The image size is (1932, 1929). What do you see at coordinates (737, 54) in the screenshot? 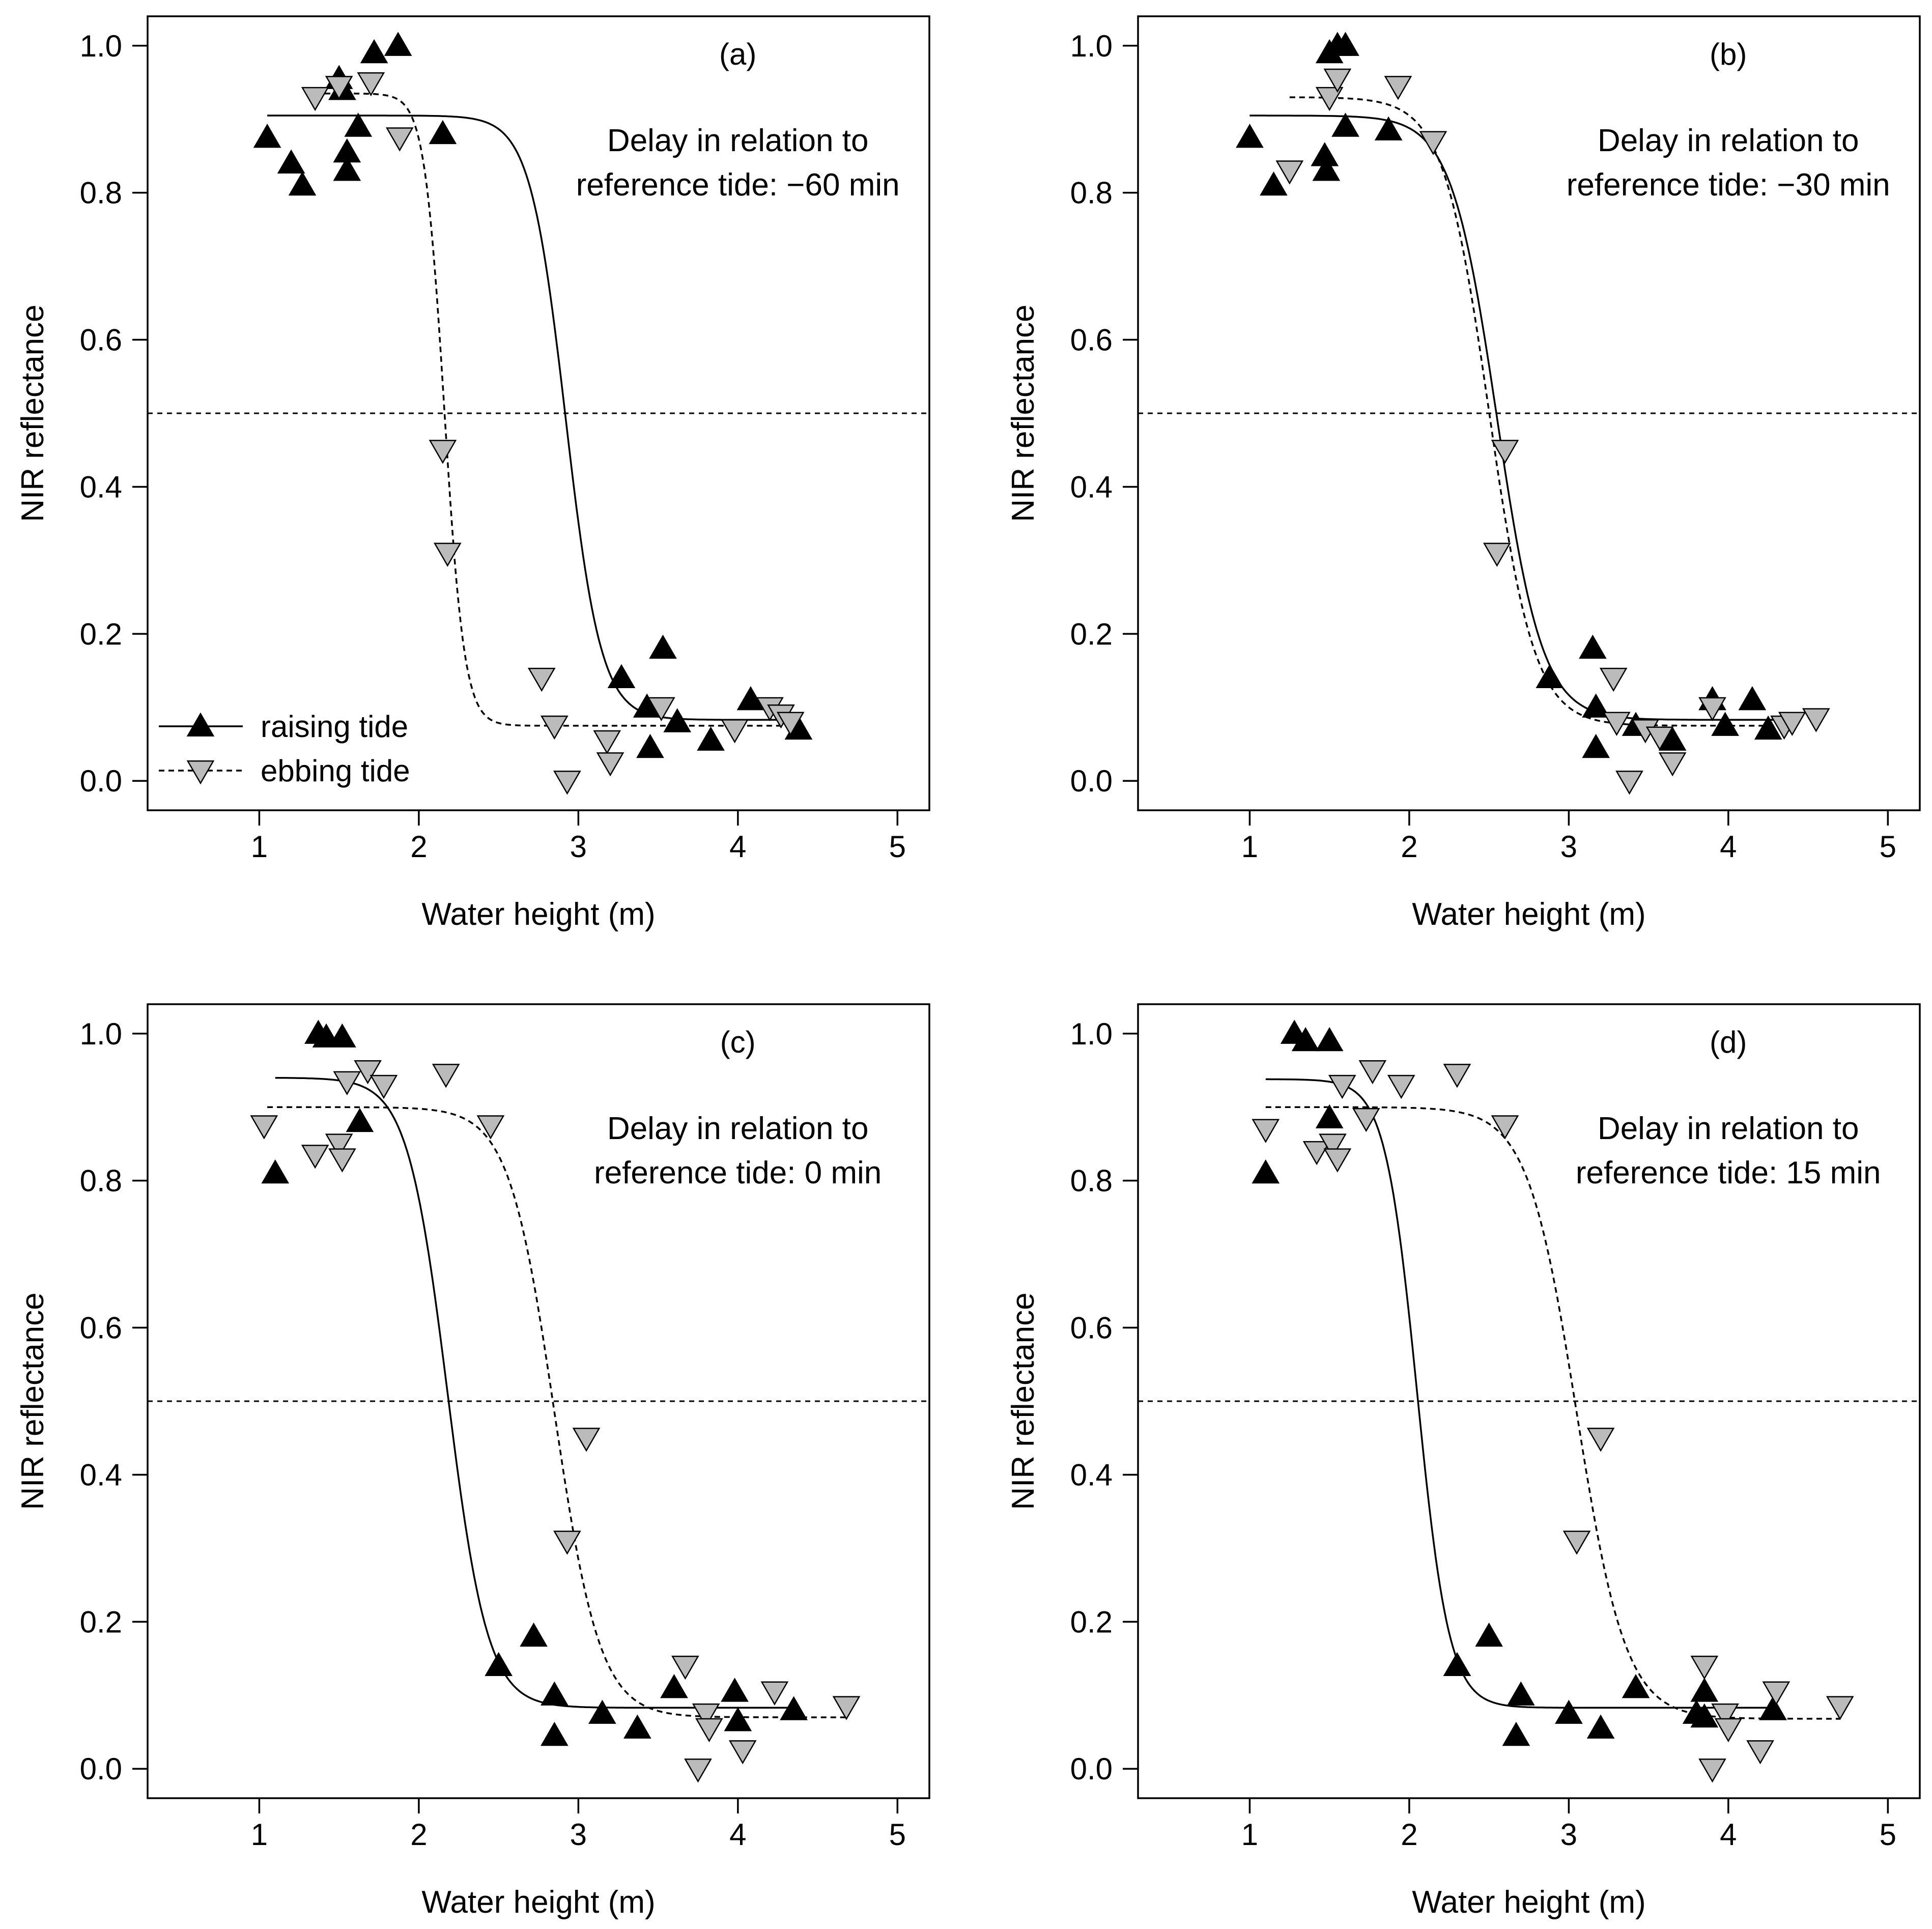
I see `panel-label: (a)` at bounding box center [737, 54].